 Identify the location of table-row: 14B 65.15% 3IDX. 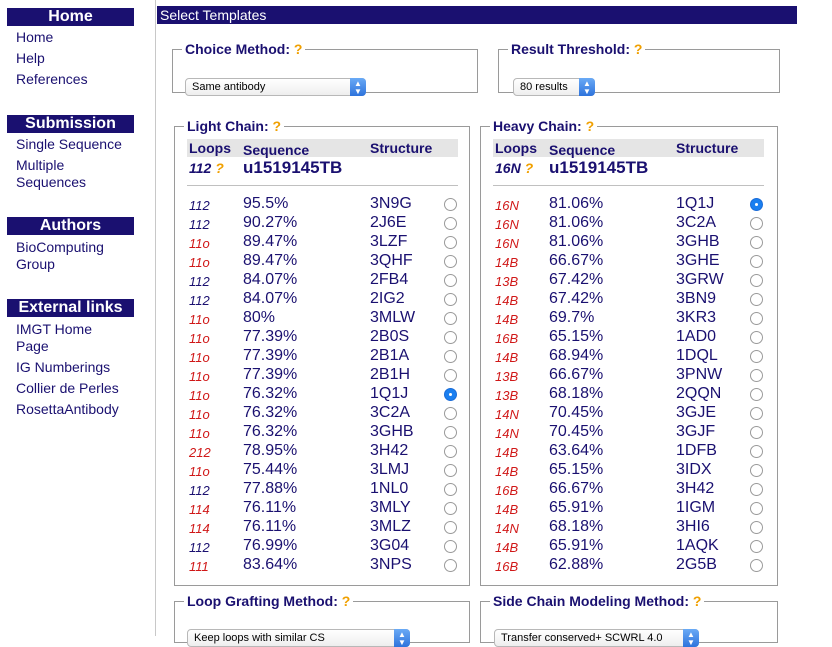
(632, 470).